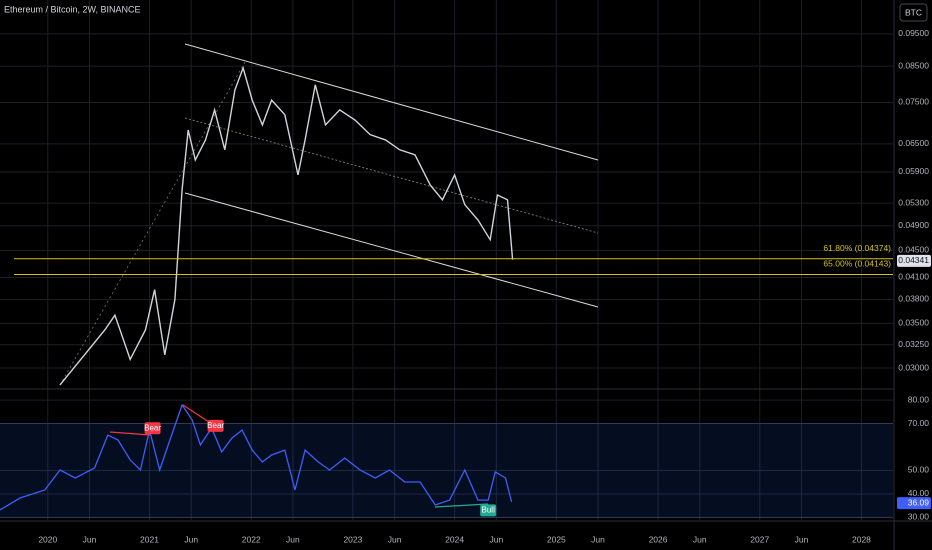 This screenshot has width=932, height=550. I want to click on rsi-line, so click(256, 457).